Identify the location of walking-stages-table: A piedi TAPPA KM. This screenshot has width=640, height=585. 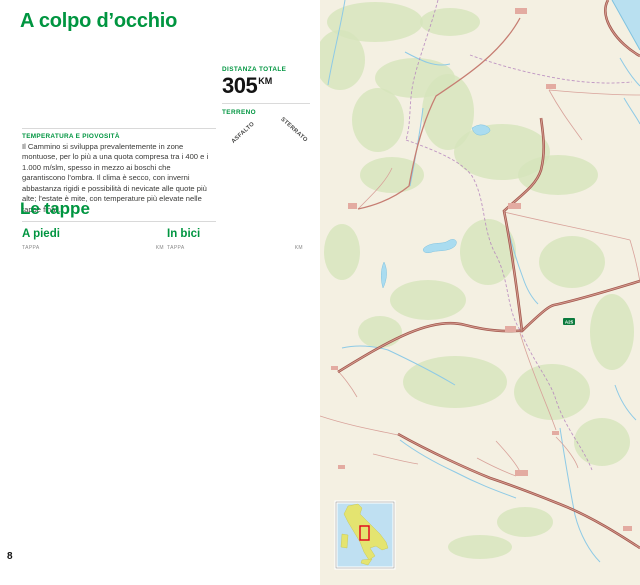
(93, 241).